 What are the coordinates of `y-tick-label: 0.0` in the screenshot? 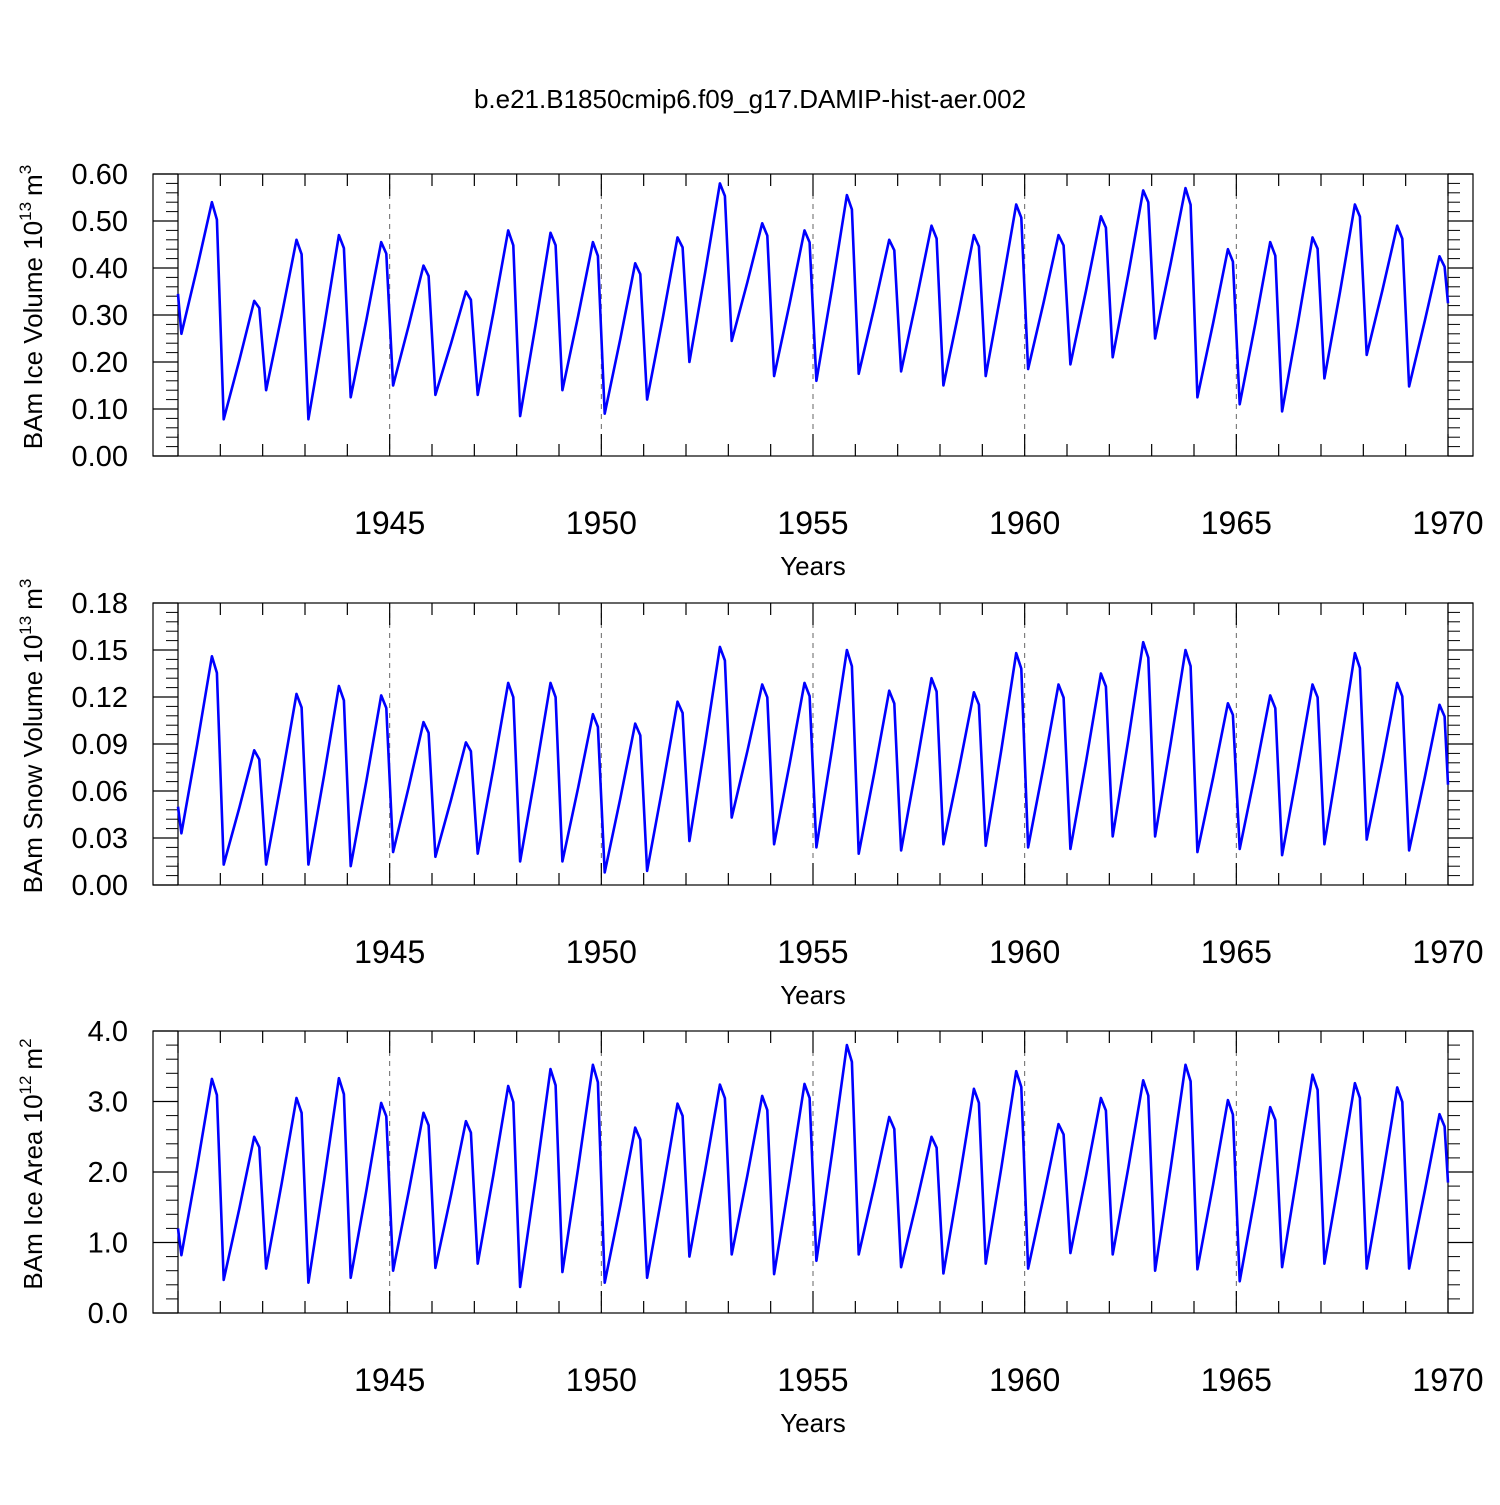 It's located at (108, 1314).